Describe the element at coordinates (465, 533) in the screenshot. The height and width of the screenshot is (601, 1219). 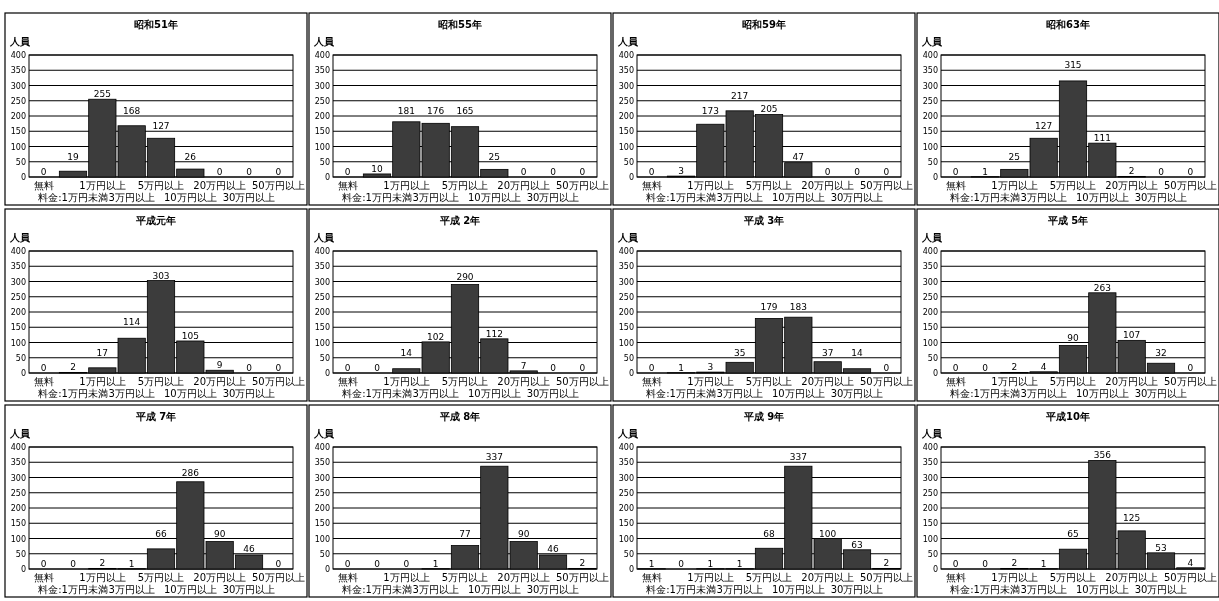
I see `data-label: 77` at that location.